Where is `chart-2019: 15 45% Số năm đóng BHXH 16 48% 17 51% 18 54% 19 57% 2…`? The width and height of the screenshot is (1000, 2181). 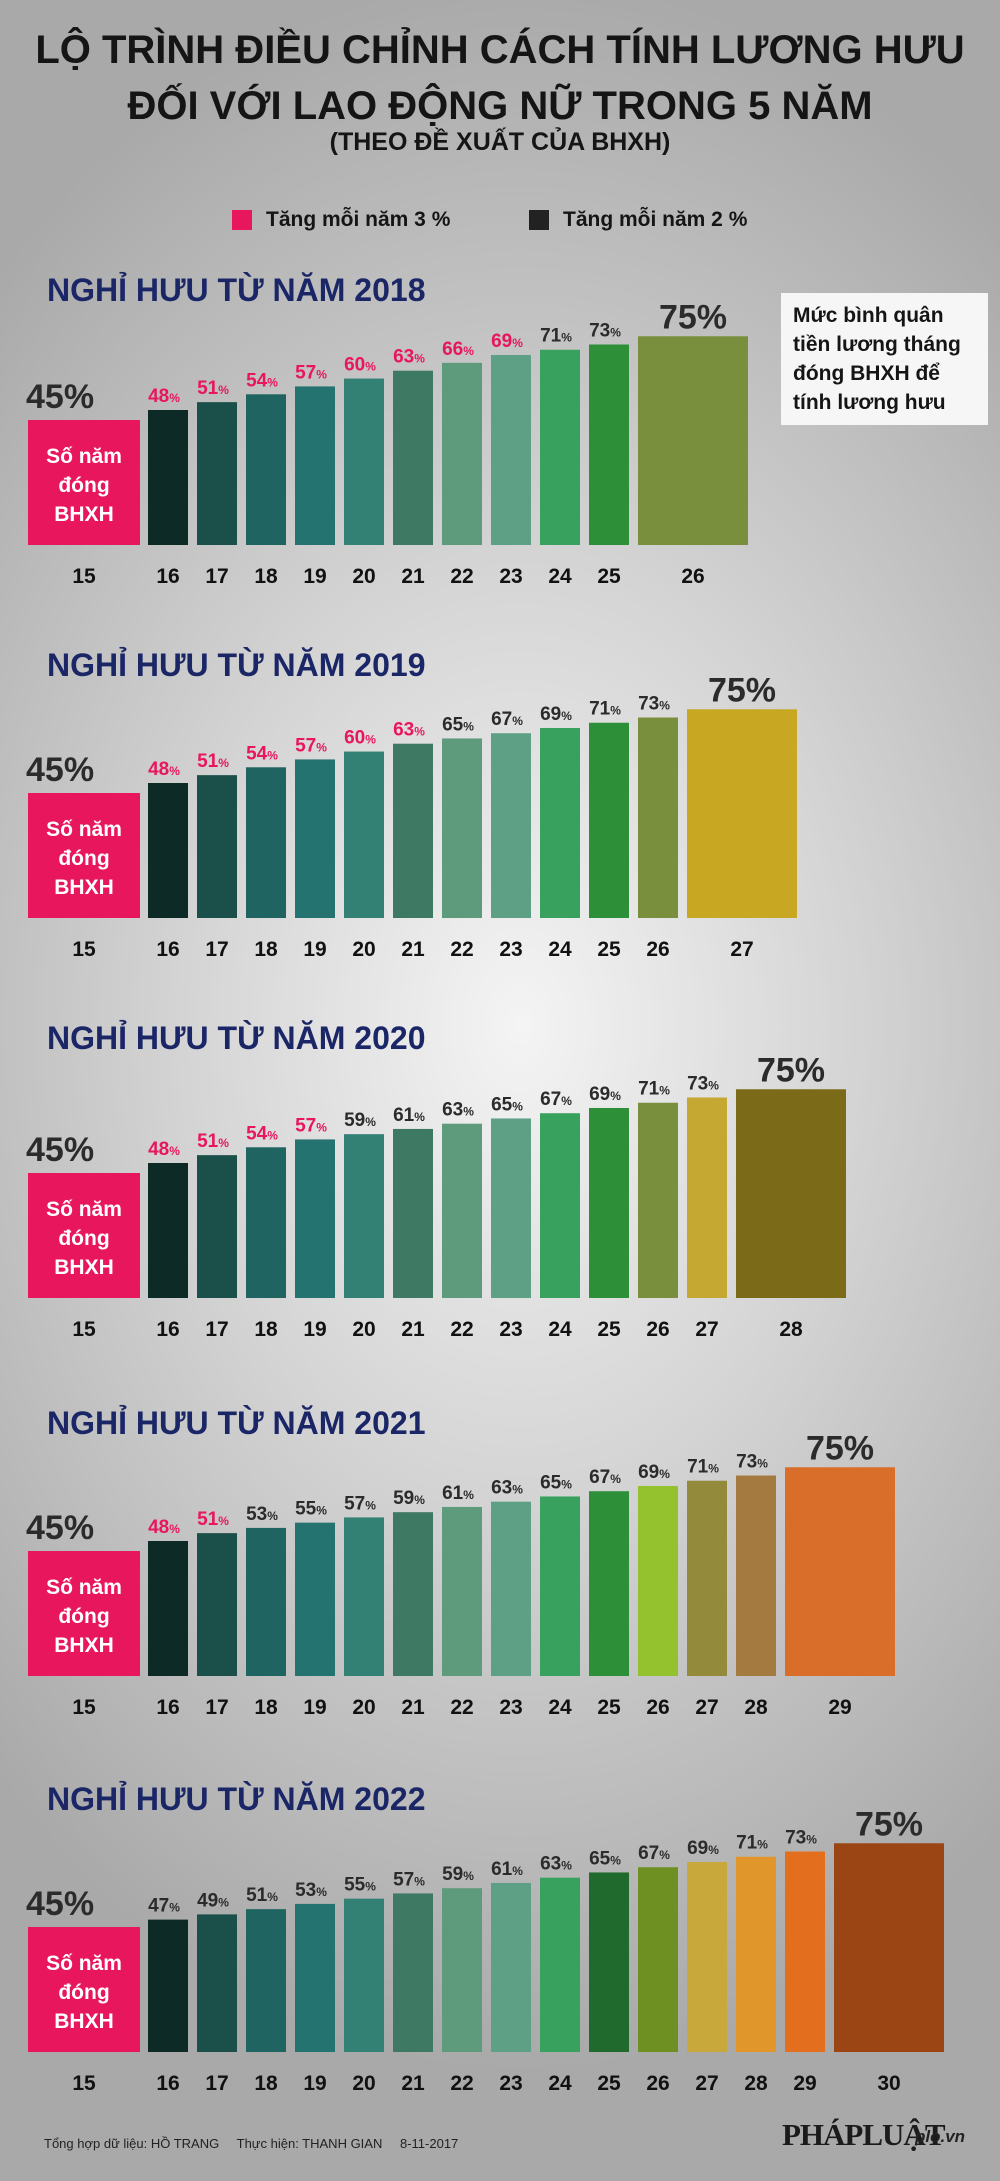 chart-2019: 15 45% Số năm đóng BHXH 16 48% 17 51% 18 54% 19 57% 2… is located at coordinates (411, 816).